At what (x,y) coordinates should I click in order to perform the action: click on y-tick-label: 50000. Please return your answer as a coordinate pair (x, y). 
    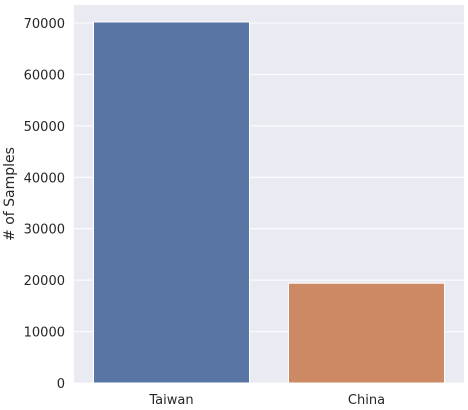
    Looking at the image, I should click on (44, 127).